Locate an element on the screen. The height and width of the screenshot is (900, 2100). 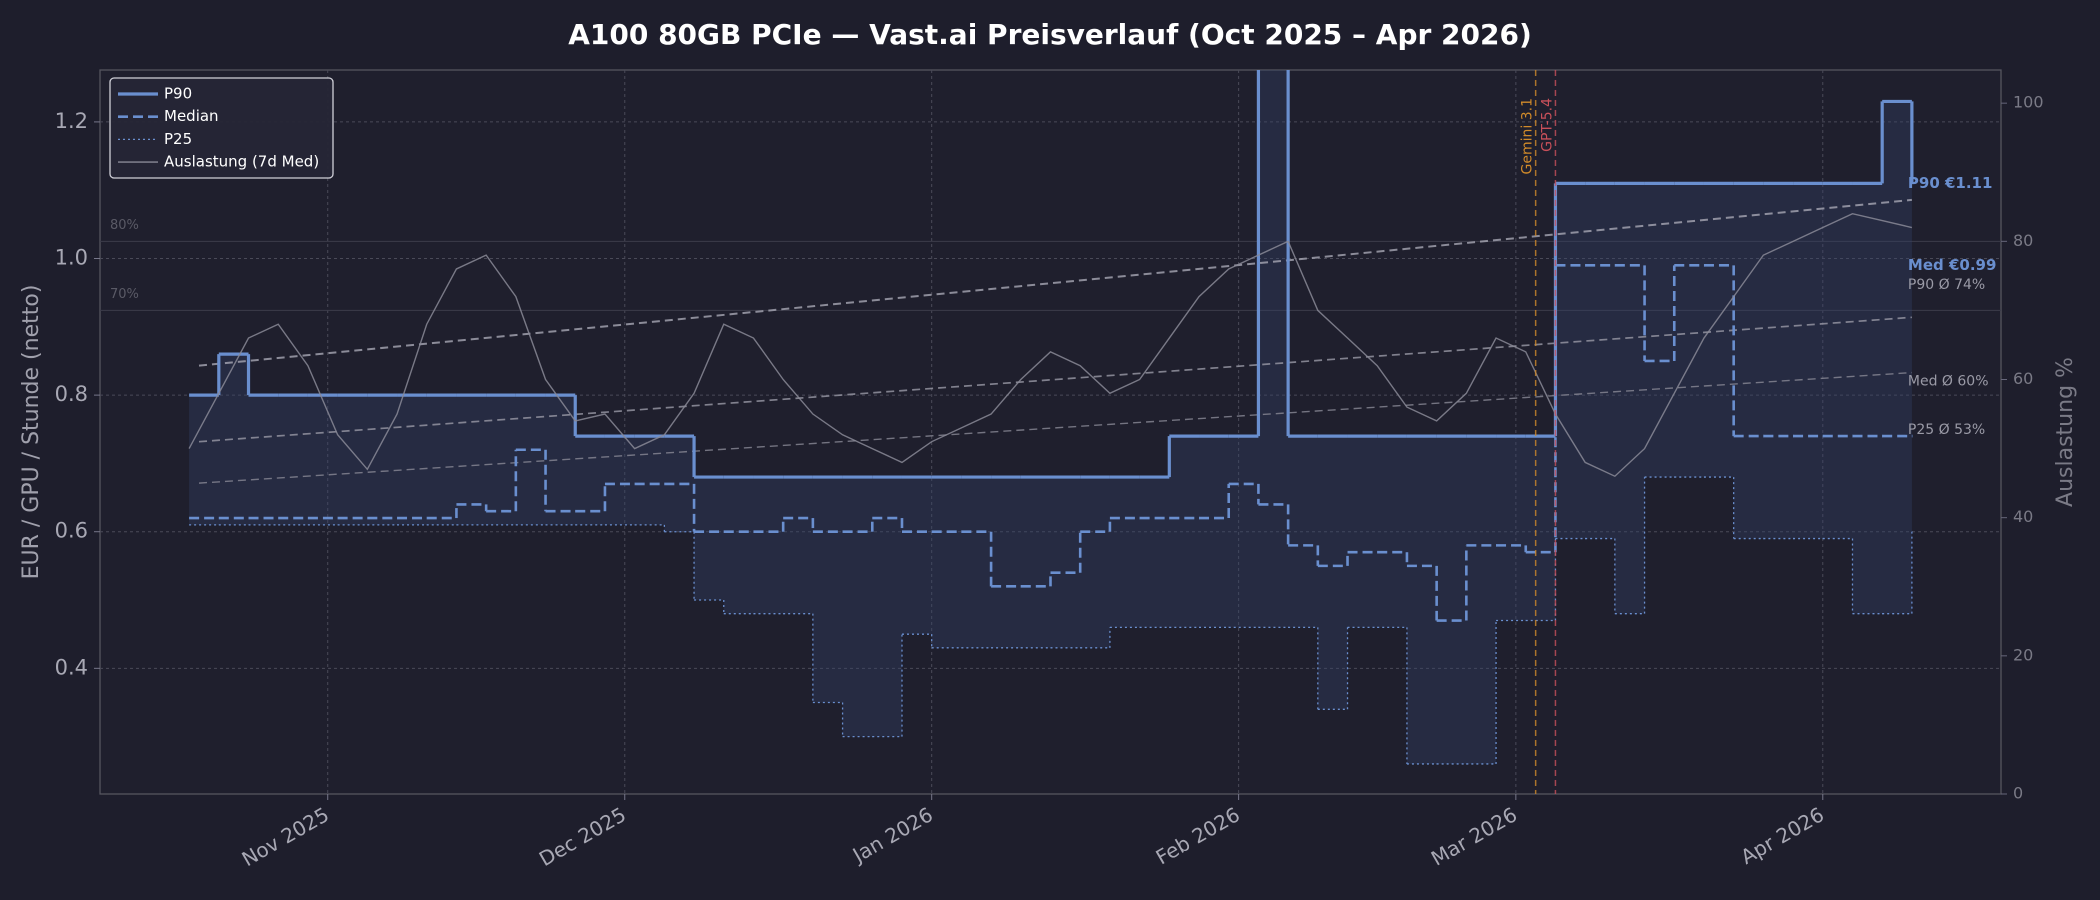
annotation: P25 Ø 53% is located at coordinates (1946, 430).